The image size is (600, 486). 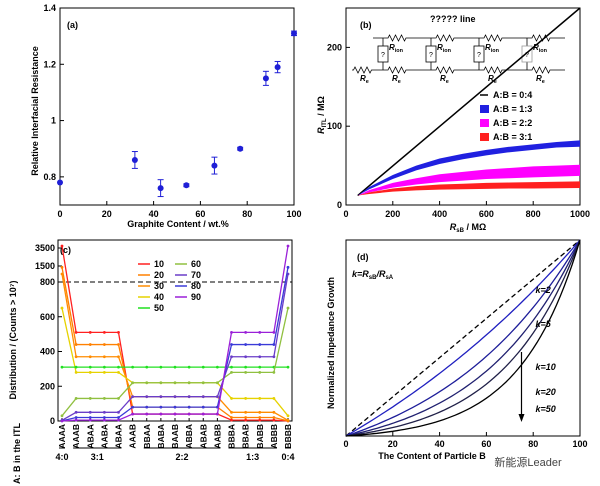 I want to click on panel-b-xlabel-unit: / MΩ, so click(x=475, y=227).